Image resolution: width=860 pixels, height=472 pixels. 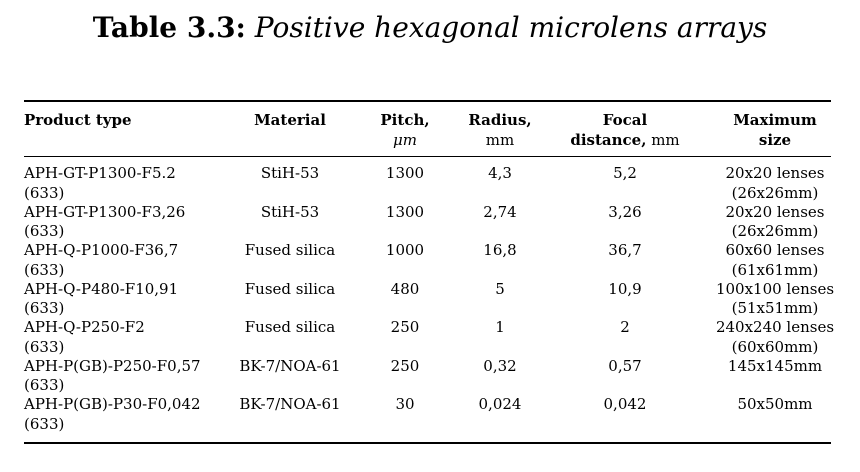 What do you see at coordinates (405, 130) in the screenshot?
I see `header-pitch: Pitch, μm` at bounding box center [405, 130].